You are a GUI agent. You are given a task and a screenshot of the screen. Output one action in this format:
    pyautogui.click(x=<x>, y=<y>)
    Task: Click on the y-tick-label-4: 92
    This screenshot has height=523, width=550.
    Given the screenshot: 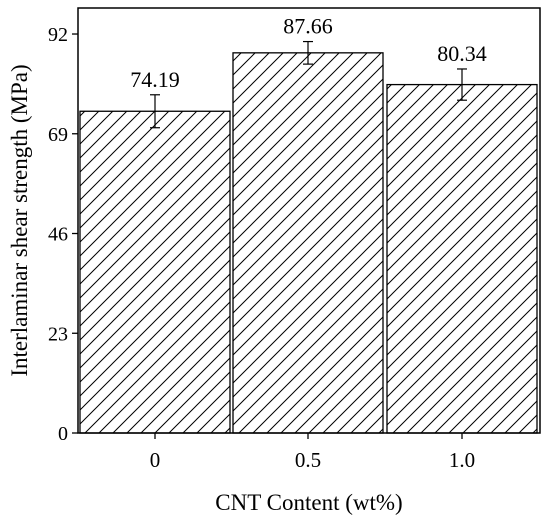 What is the action you would take?
    pyautogui.click(x=58, y=35)
    